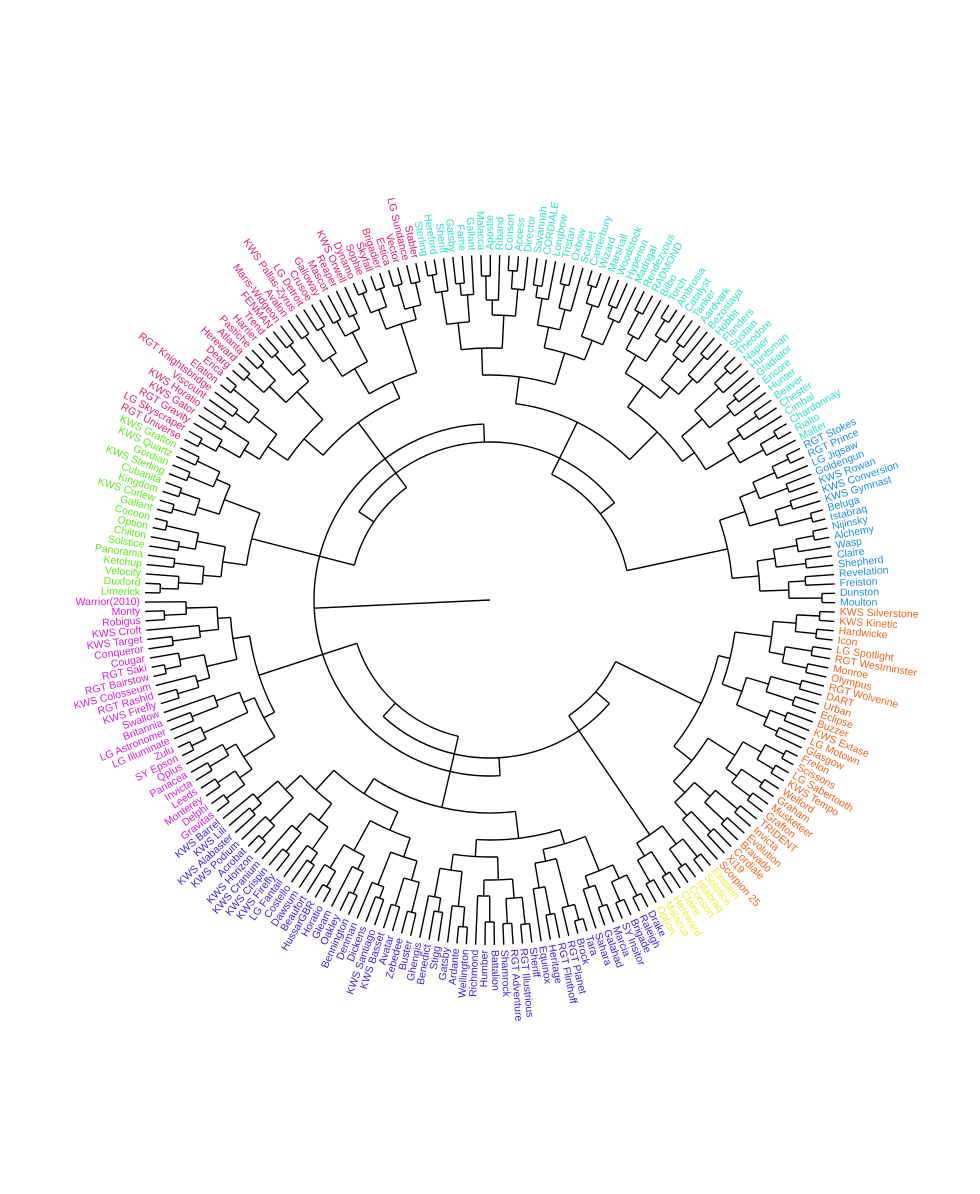 This screenshot has height=1194, width=980. Describe the element at coordinates (454, 967) in the screenshot. I see `leaf-label: Ardante` at that location.